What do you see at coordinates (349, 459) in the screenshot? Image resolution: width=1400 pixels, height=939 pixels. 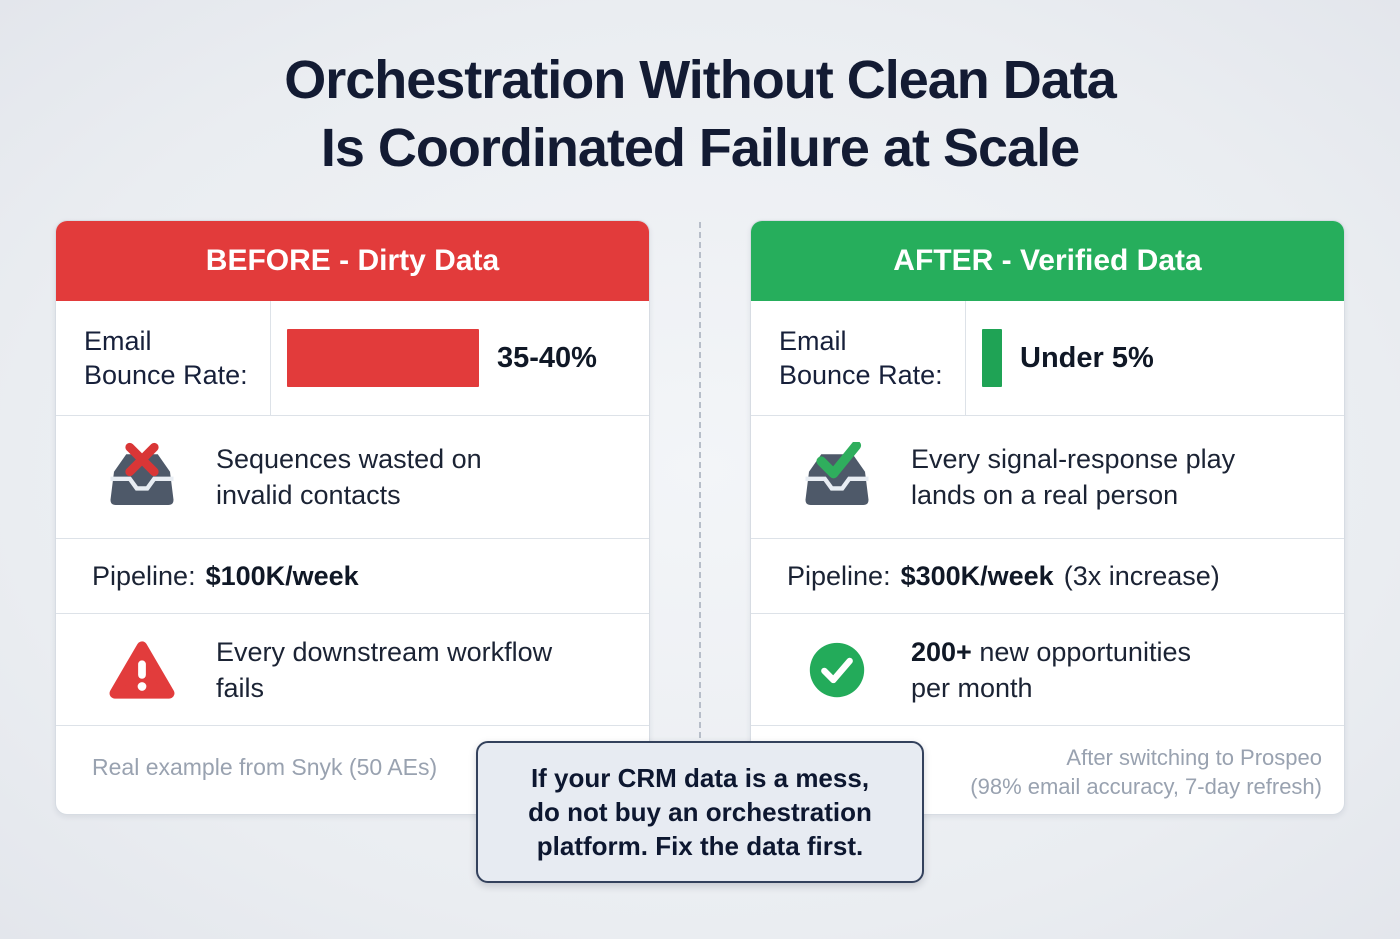 I see `before-row2-line1: Sequences wasted on` at bounding box center [349, 459].